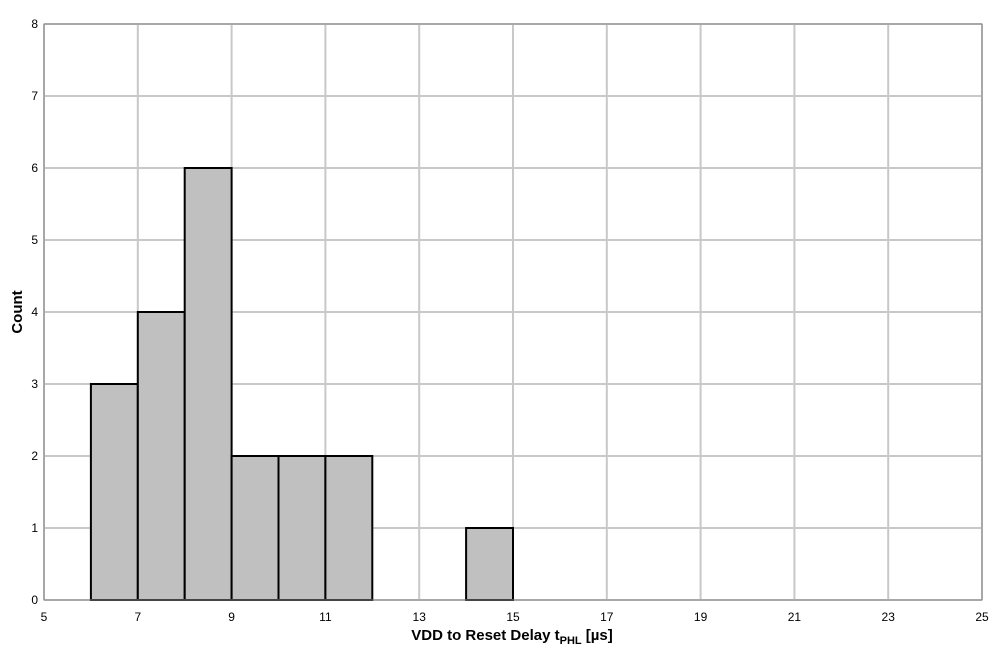 The image size is (1006, 652). What do you see at coordinates (231, 617) in the screenshot?
I see `x-tick-label: 9` at bounding box center [231, 617].